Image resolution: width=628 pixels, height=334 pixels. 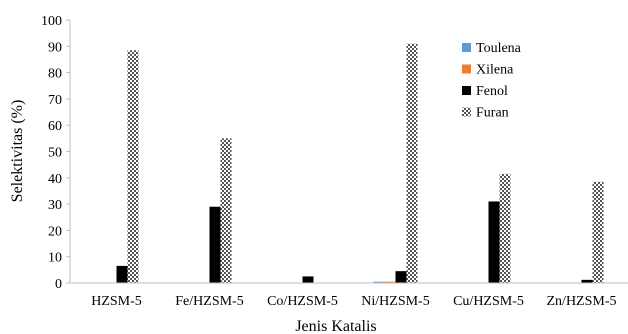 I want to click on y-tick-label: 30, so click(x=55, y=205).